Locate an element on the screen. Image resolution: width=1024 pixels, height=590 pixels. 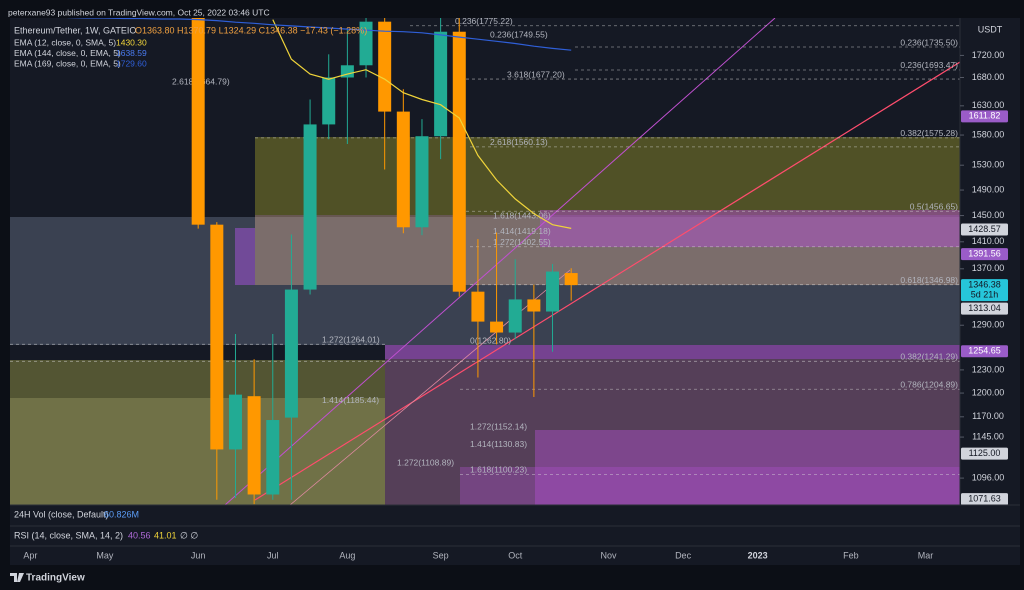
x-tick-label: Aug is located at coordinates (347, 555).